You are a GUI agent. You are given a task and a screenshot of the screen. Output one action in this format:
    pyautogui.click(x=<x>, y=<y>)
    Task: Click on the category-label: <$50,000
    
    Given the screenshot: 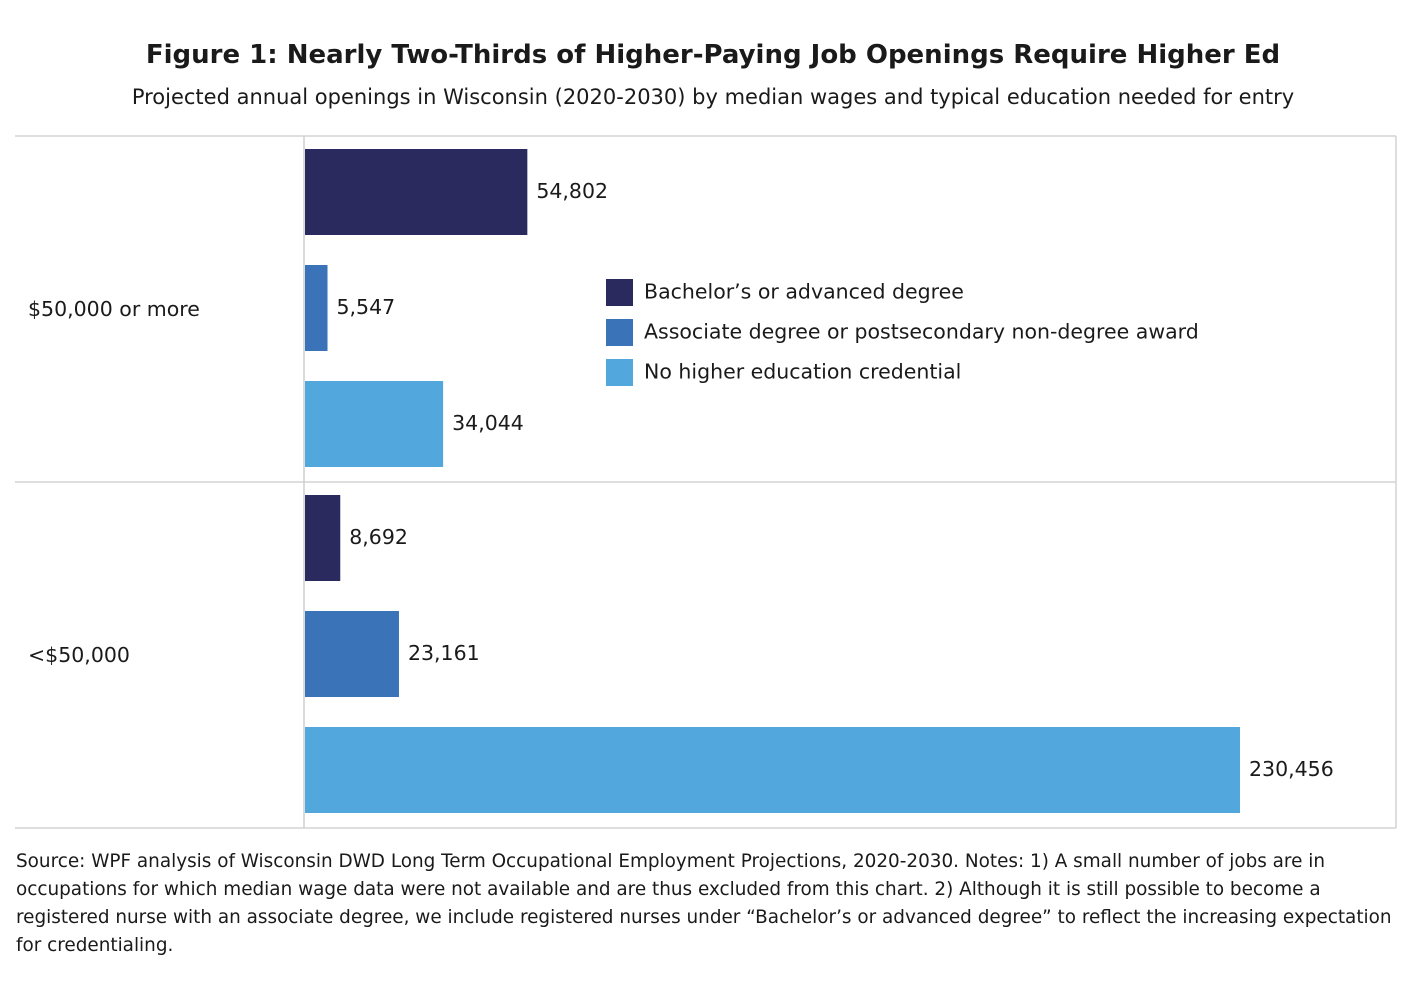 What is the action you would take?
    pyautogui.click(x=79, y=655)
    